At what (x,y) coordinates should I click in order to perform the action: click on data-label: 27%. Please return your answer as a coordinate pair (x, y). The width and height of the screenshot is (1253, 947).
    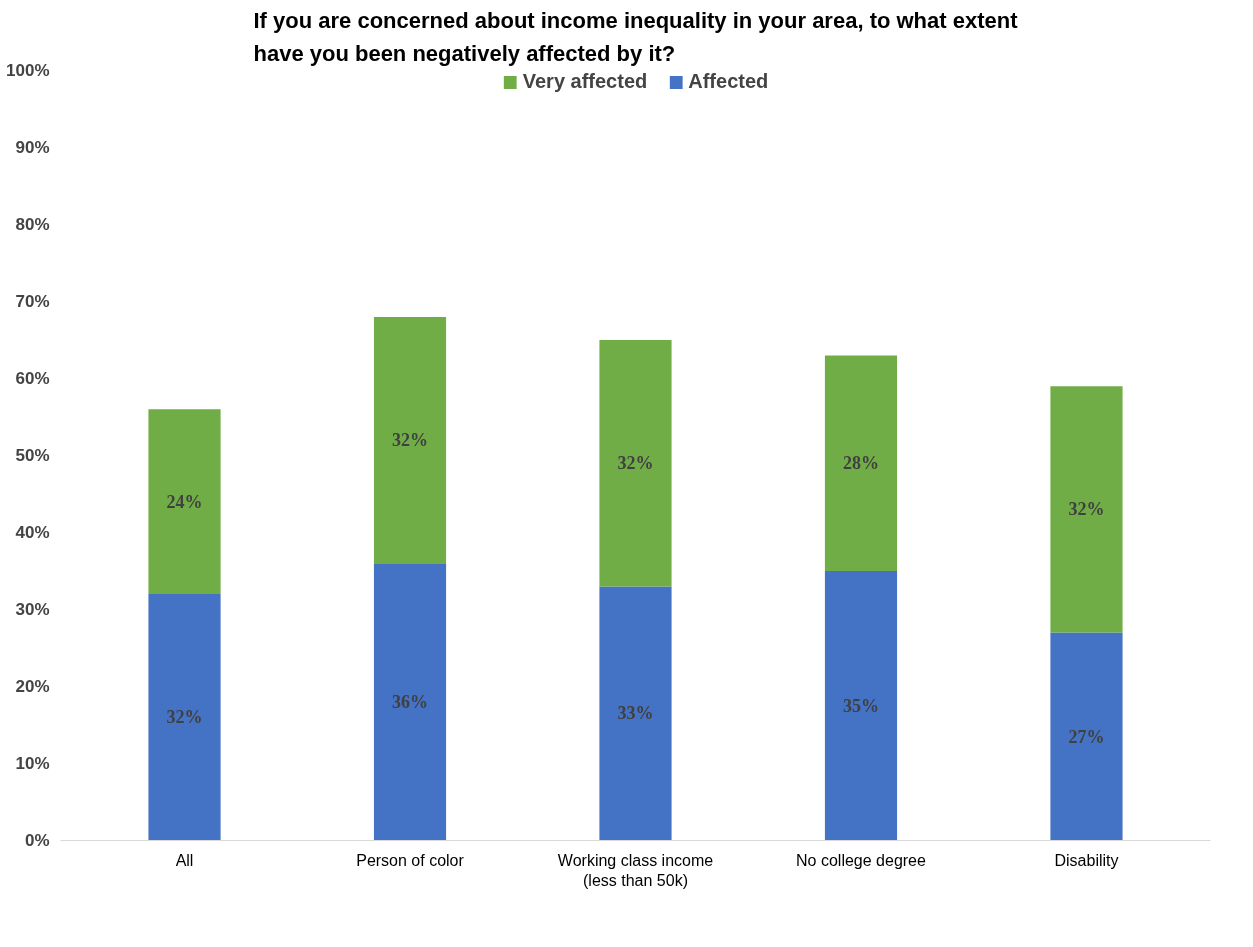
    Looking at the image, I should click on (1086, 736).